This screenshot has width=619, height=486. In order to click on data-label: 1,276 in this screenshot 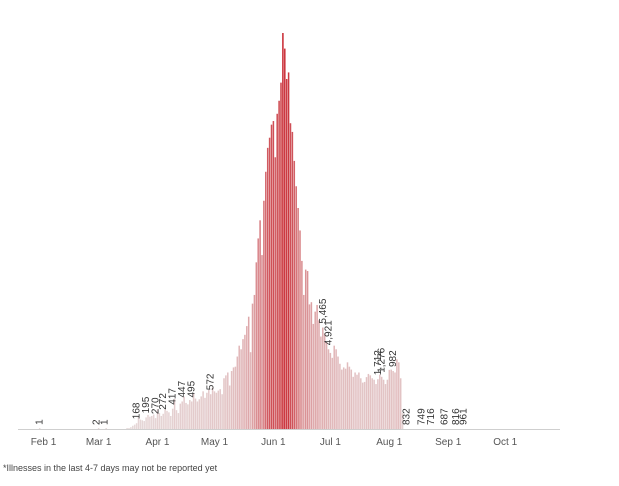, I will do `click(382, 359)`.